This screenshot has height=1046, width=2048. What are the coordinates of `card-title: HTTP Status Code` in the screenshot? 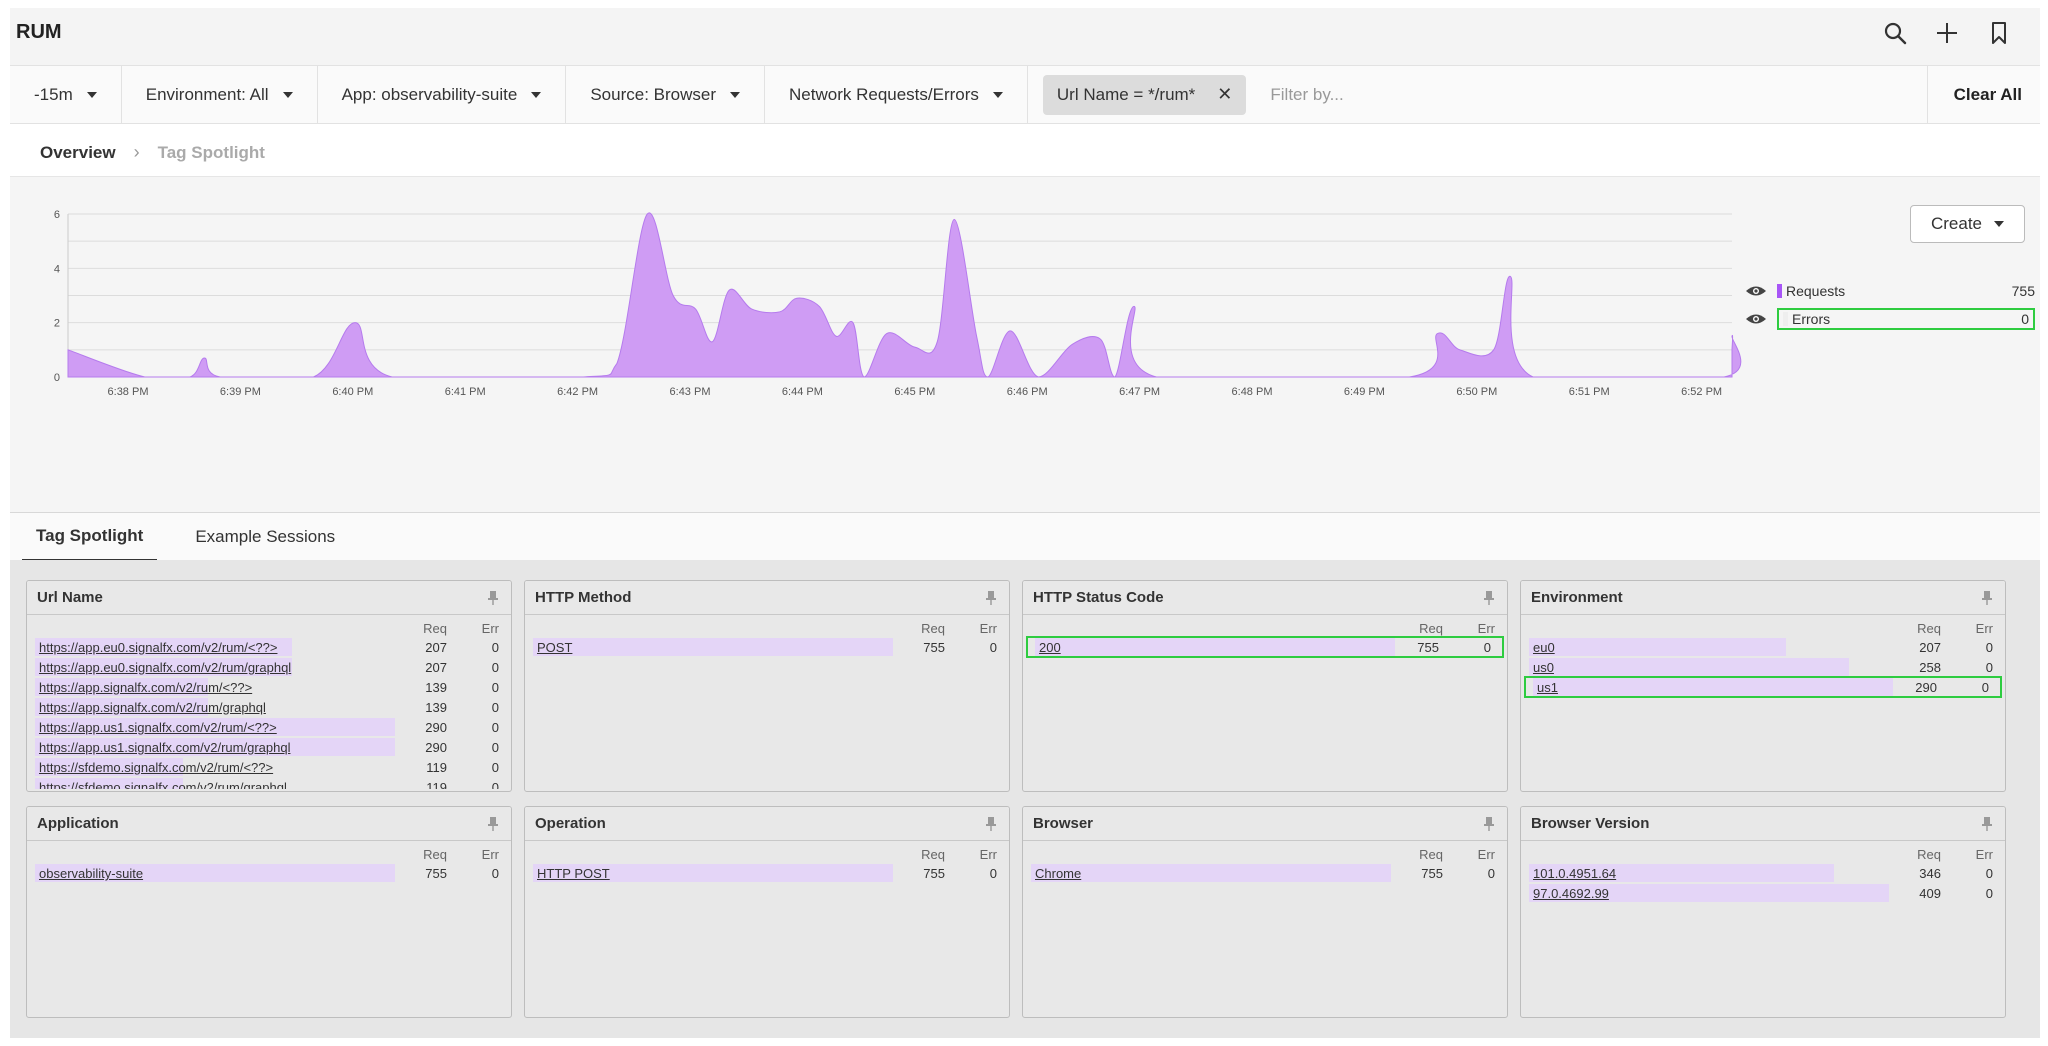 It's located at (1098, 597).